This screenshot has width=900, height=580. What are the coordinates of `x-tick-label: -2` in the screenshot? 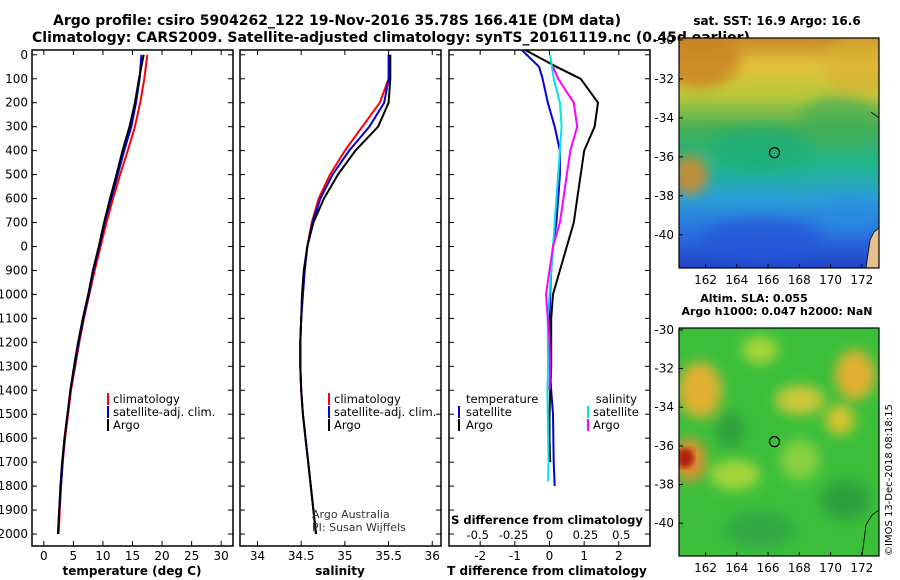 It's located at (480, 556).